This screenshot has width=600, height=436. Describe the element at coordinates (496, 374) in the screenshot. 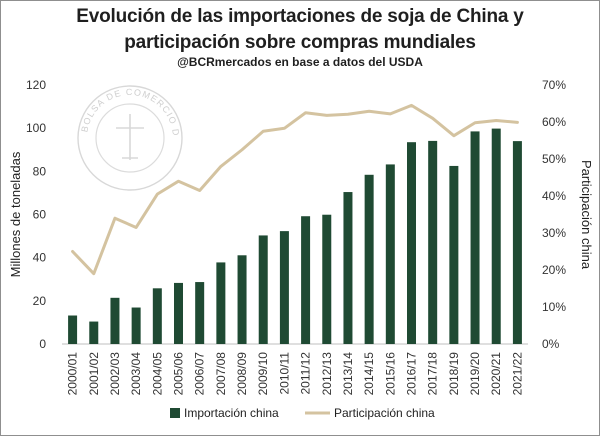

I see `x-tick-label: 2020/21` at that location.